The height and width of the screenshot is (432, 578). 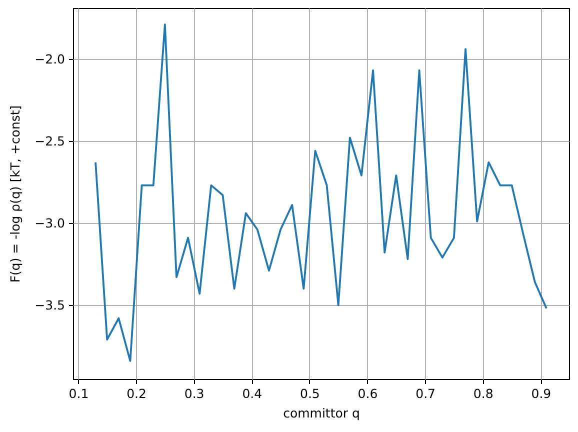 I want to click on x-tick-label: 0.7, so click(x=426, y=393).